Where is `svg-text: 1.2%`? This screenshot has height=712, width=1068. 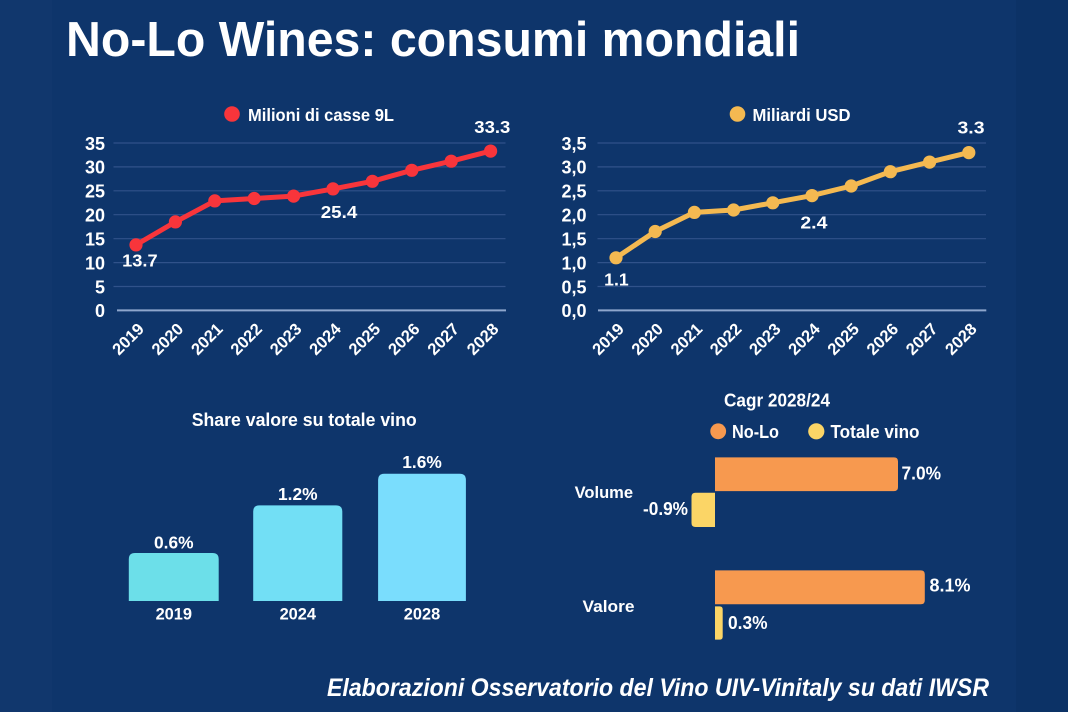 svg-text: 1.2% is located at coordinates (298, 494).